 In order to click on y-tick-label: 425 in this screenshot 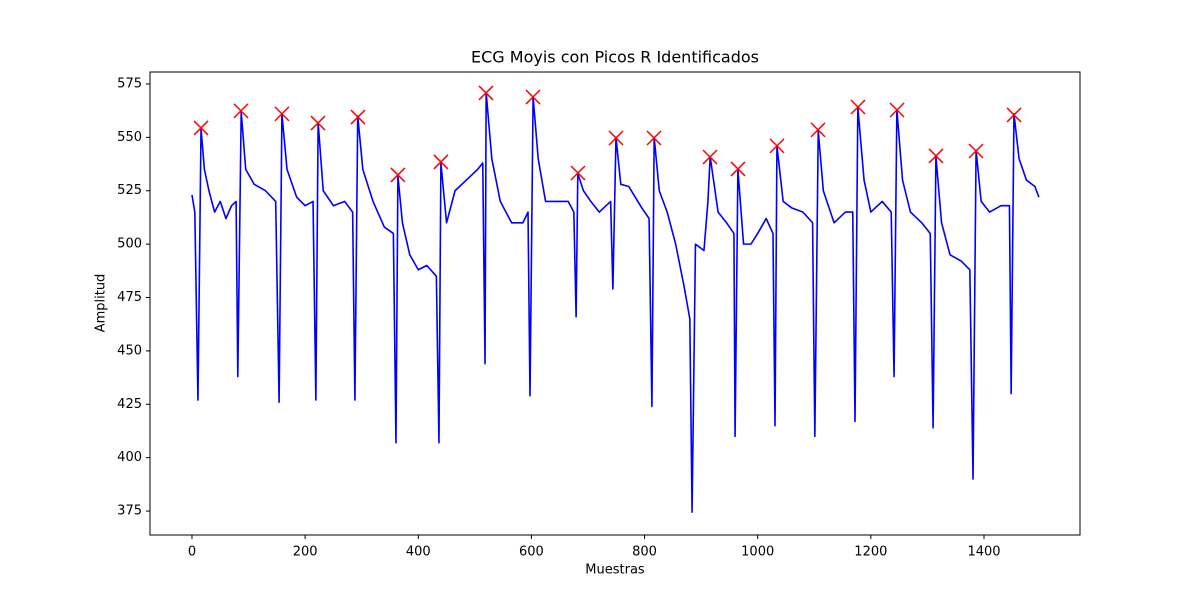, I will do `click(129, 404)`.